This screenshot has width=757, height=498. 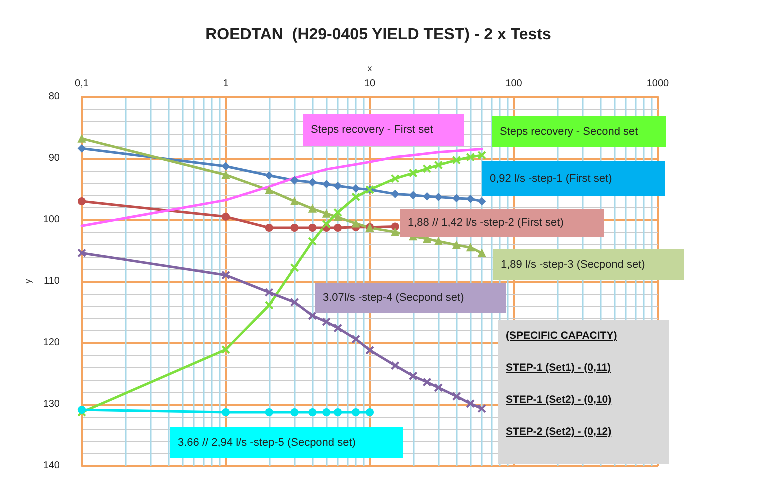 I want to click on y-tick-label: 130, so click(x=51, y=404).